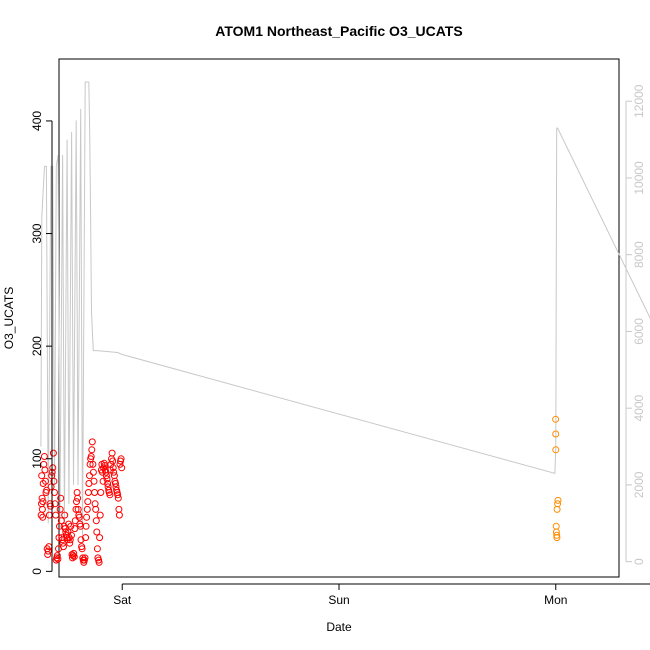  I want to click on y-tick-label: 0, so click(37, 571).